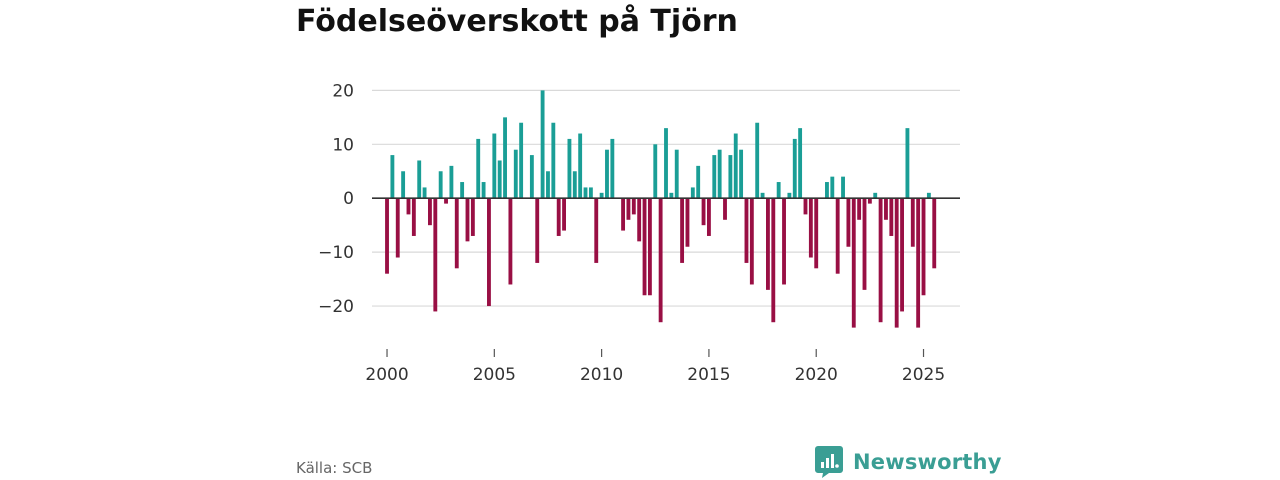 This screenshot has height=480, width=1280. What do you see at coordinates (348, 199) in the screenshot?
I see `y-tick-label: 0` at bounding box center [348, 199].